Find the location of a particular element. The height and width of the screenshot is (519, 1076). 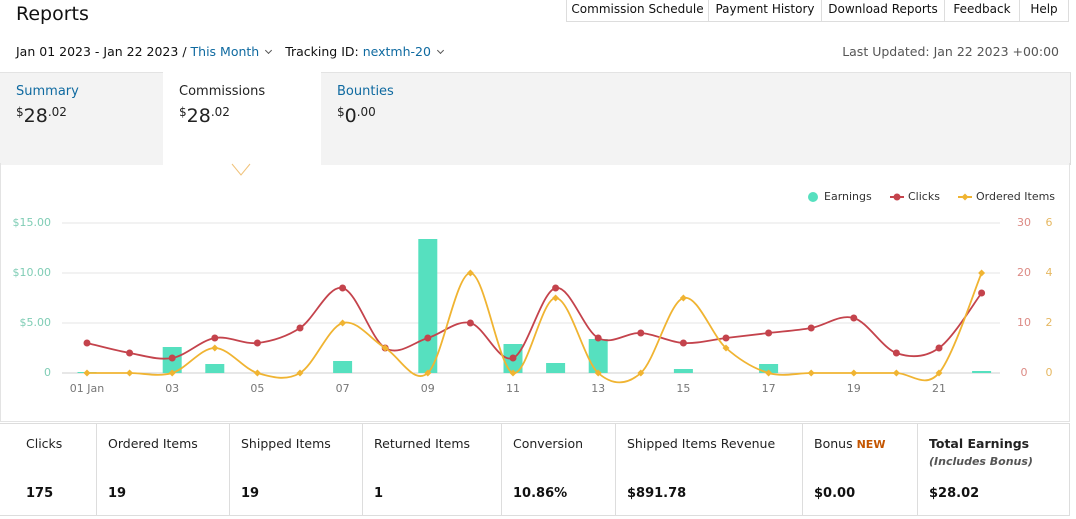

nav-tab: Commission Schedule is located at coordinates (637, 11).